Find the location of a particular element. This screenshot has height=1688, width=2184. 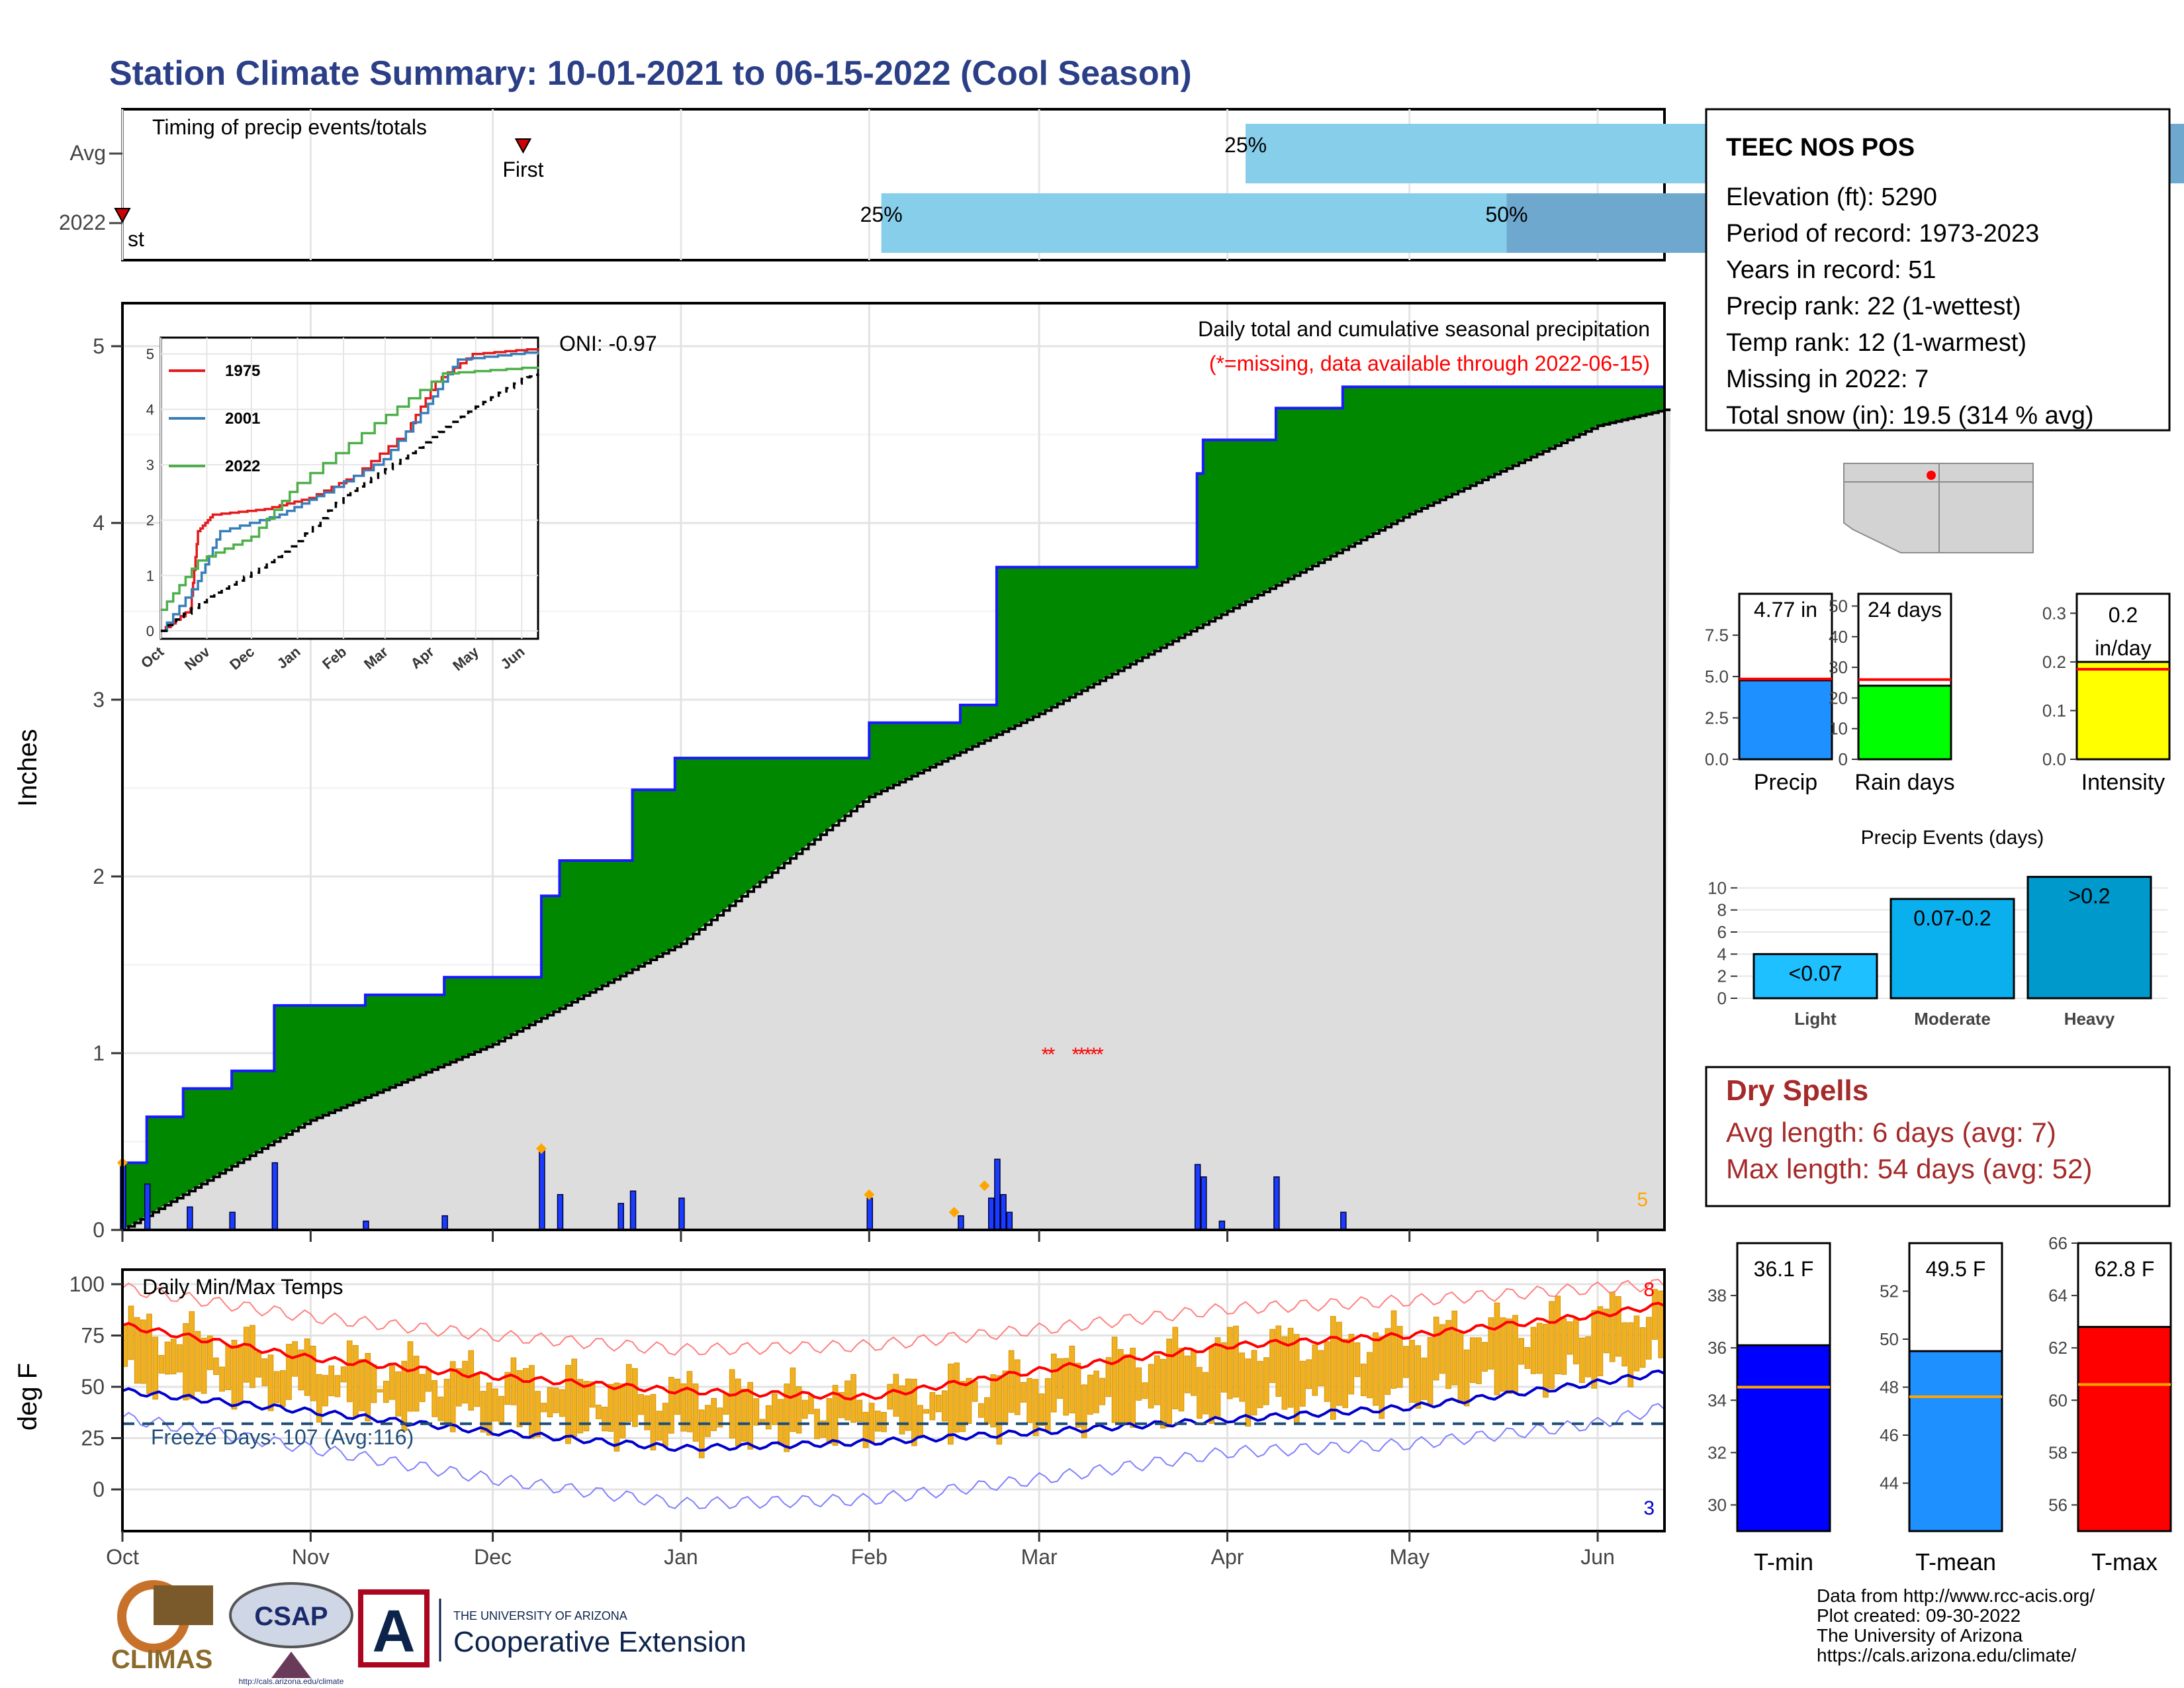

intensity-category-label: Intensity is located at coordinates (2123, 782).